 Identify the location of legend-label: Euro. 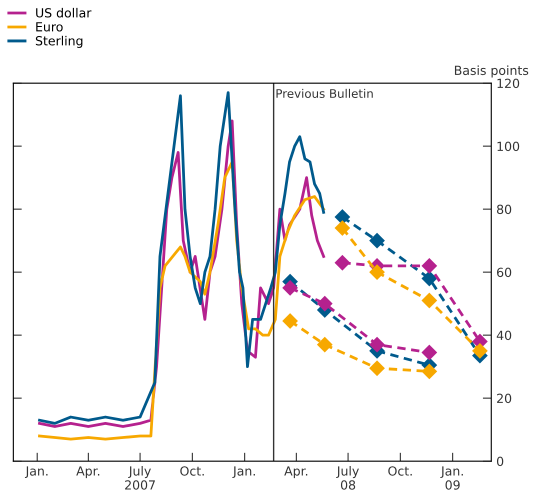
(49, 27).